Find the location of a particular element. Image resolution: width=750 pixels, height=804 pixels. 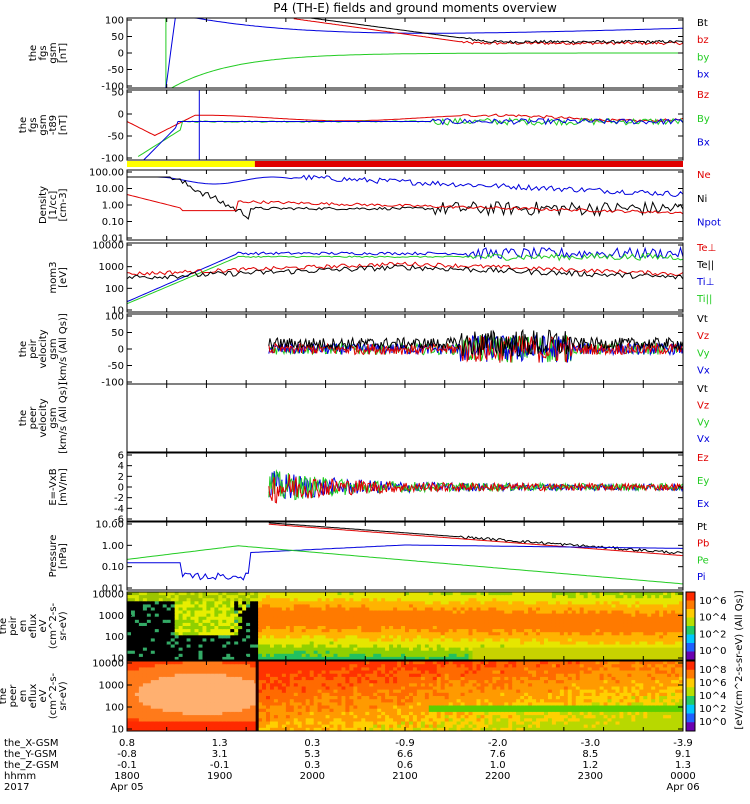

legend-Ne: Ne is located at coordinates (704, 175).